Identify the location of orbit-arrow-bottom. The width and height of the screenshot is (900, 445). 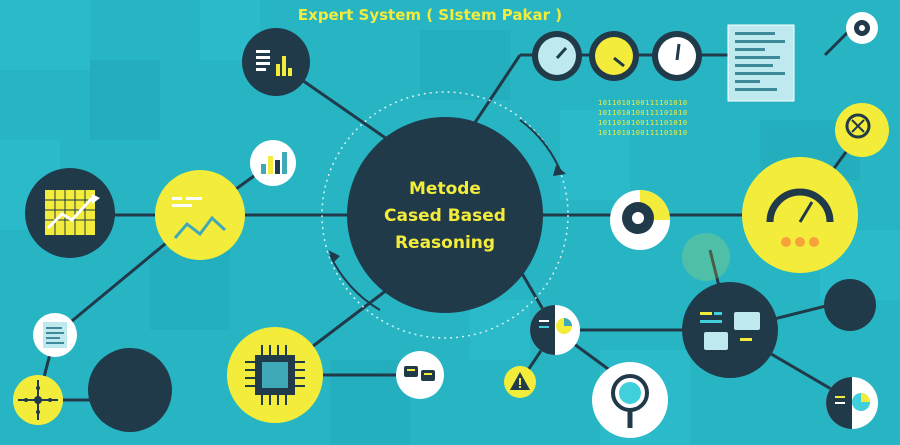
(355, 282).